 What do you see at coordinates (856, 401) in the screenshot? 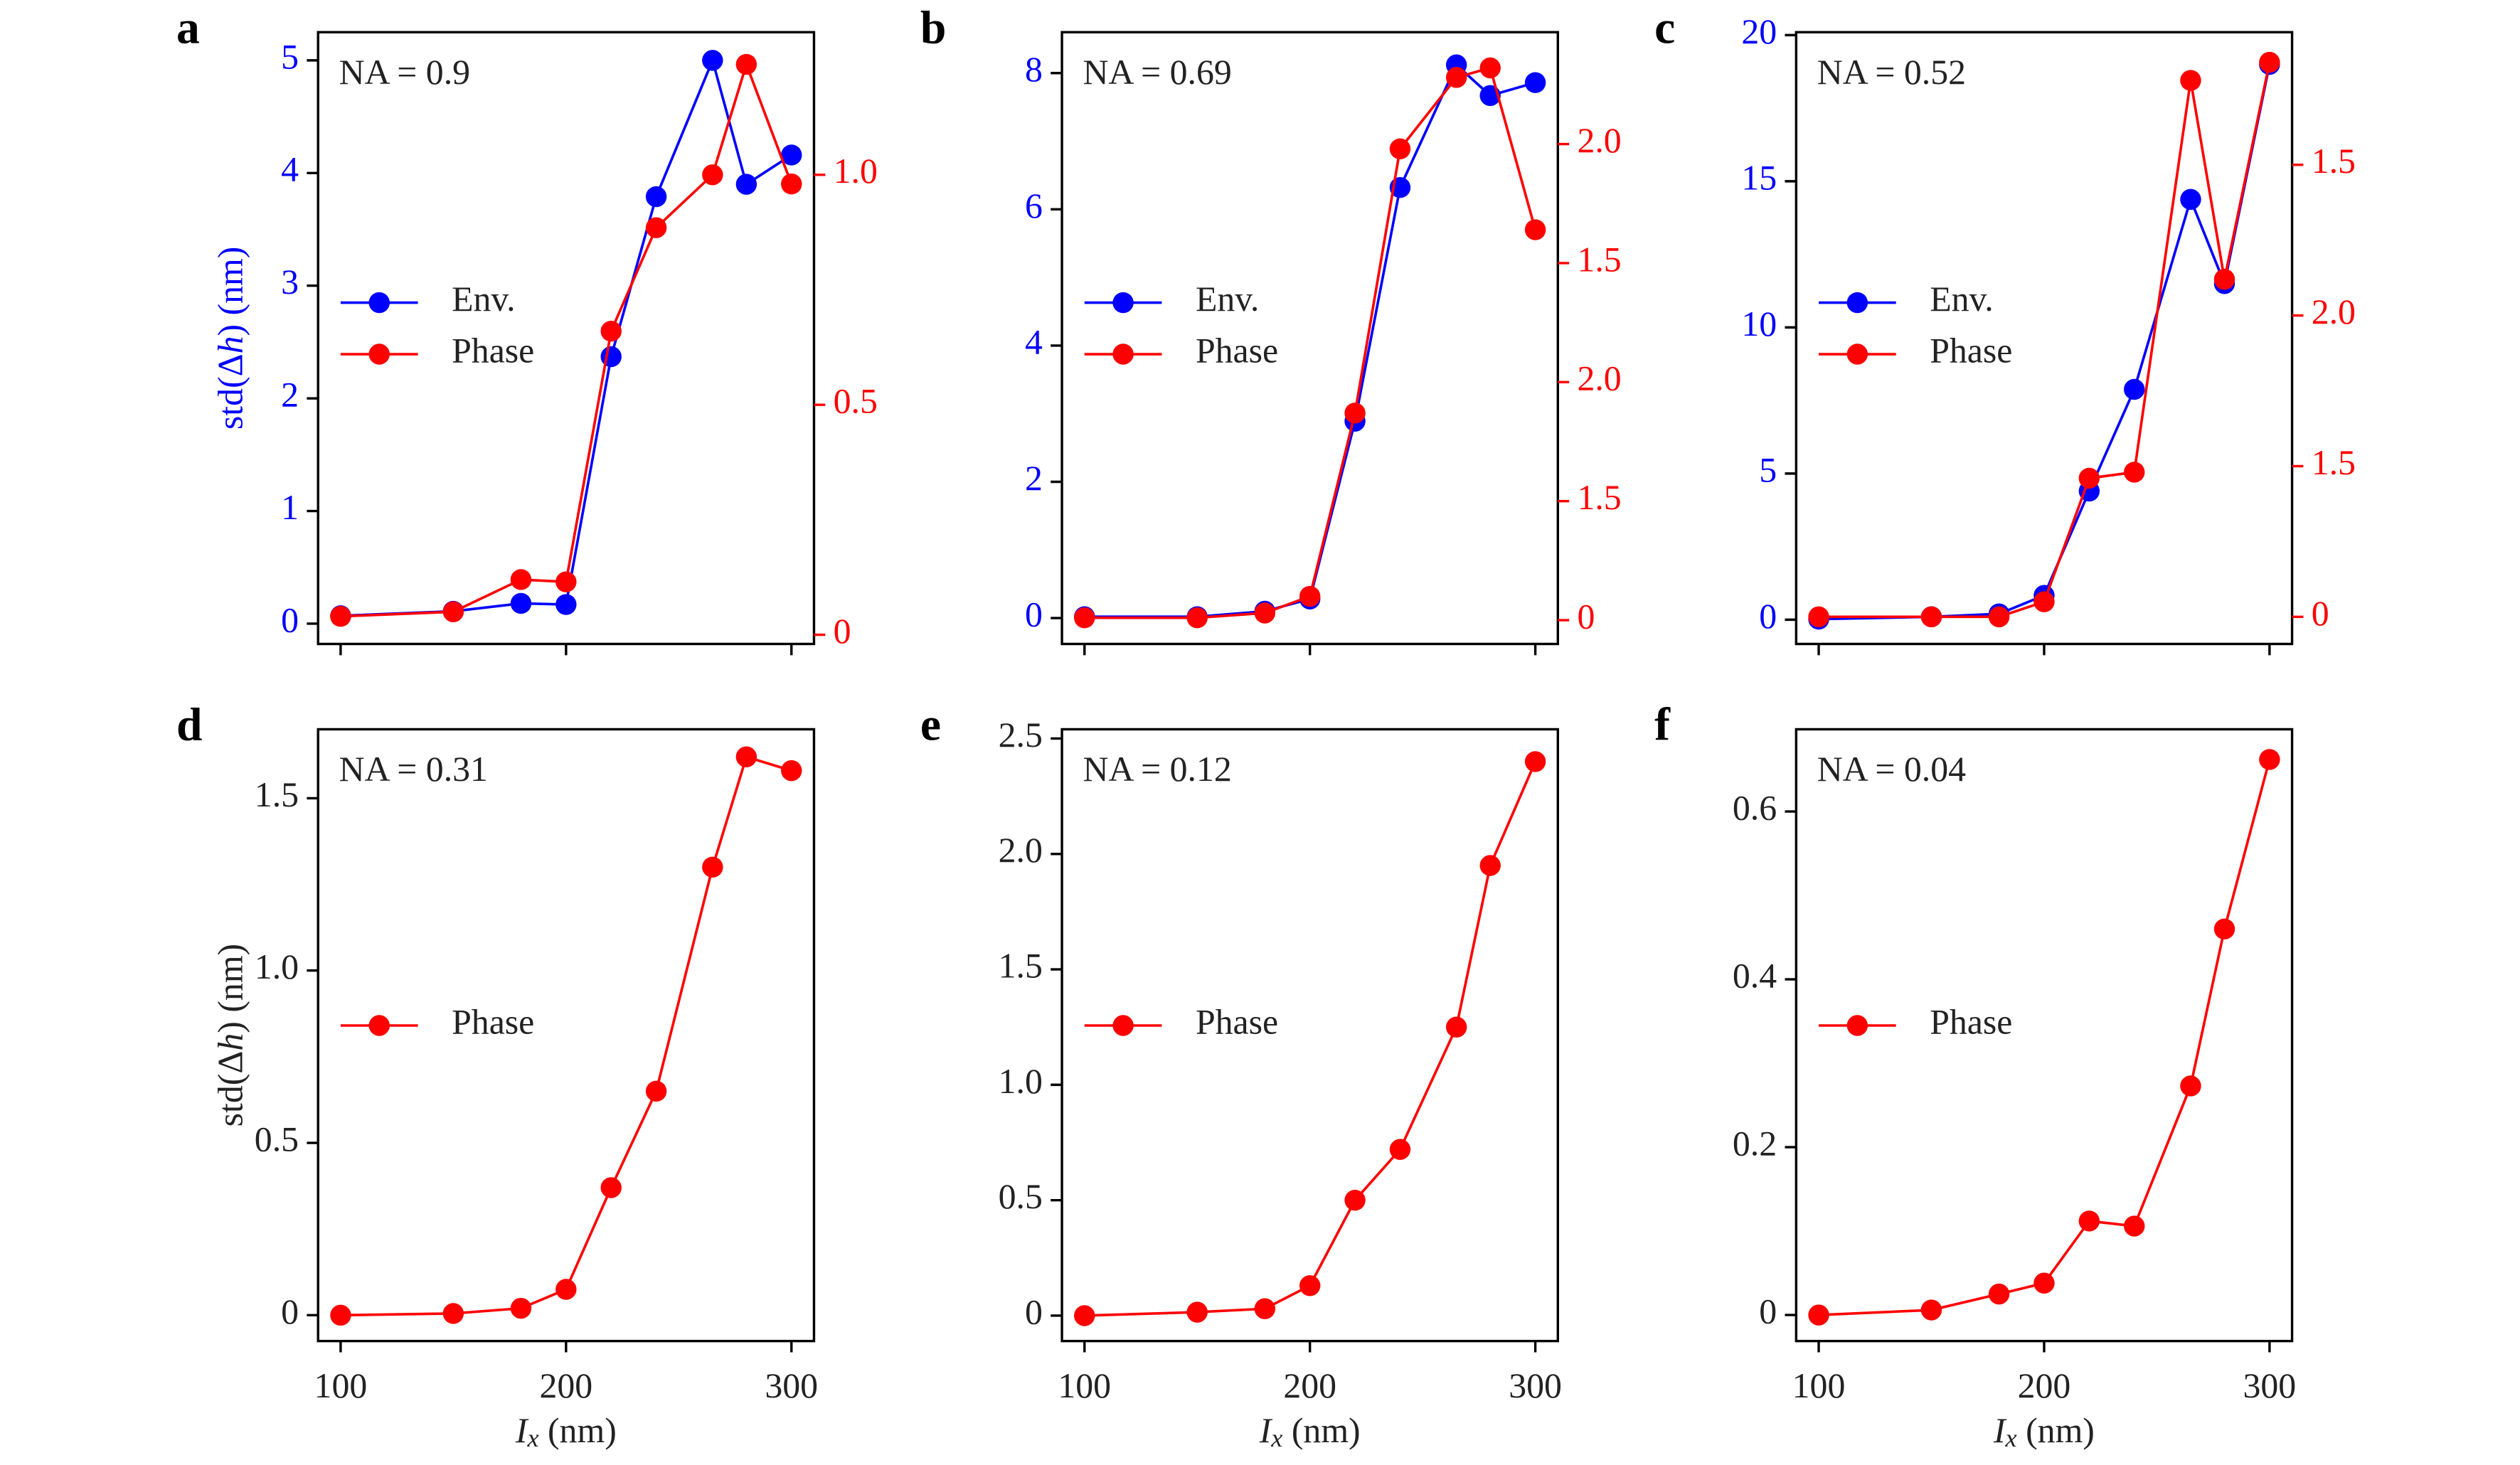
I see `y2-tick-label: 0.5` at bounding box center [856, 401].